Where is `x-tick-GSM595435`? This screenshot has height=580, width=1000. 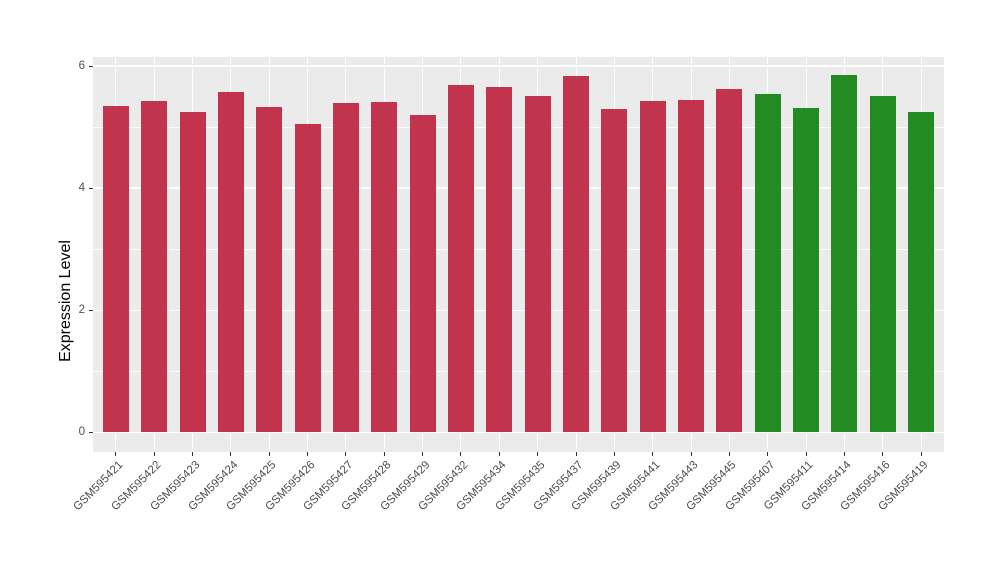 x-tick-GSM595435 is located at coordinates (538, 454).